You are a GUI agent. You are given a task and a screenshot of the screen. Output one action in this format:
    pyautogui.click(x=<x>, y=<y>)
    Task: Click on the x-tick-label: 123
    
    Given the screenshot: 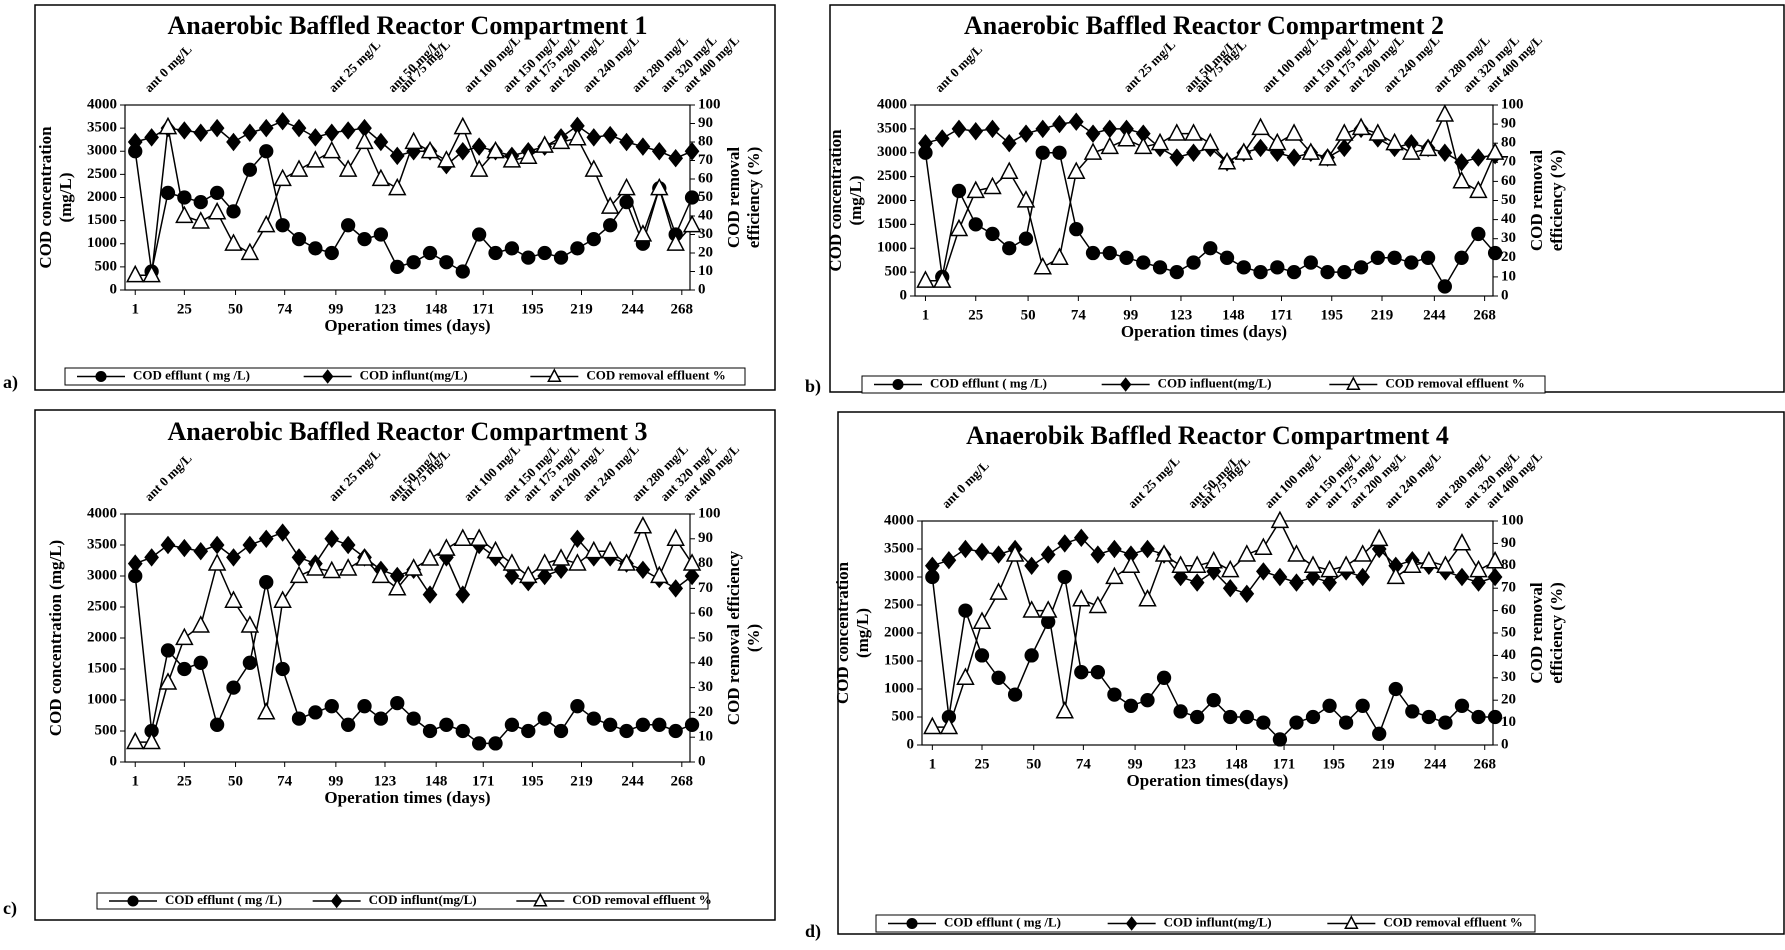 What is the action you would take?
    pyautogui.click(x=1184, y=764)
    